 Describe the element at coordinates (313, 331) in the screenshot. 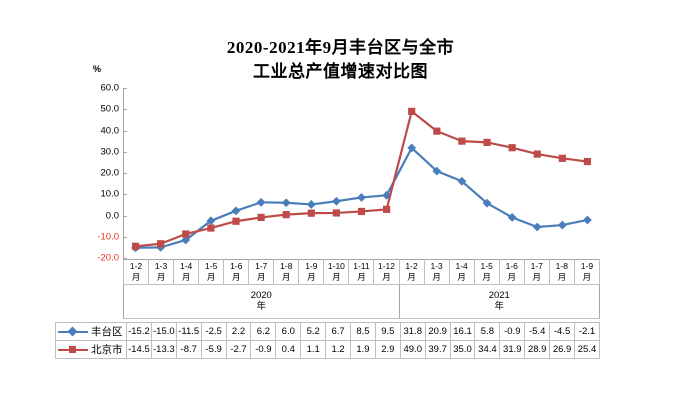

I see `data-value-cell: 5.2` at that location.